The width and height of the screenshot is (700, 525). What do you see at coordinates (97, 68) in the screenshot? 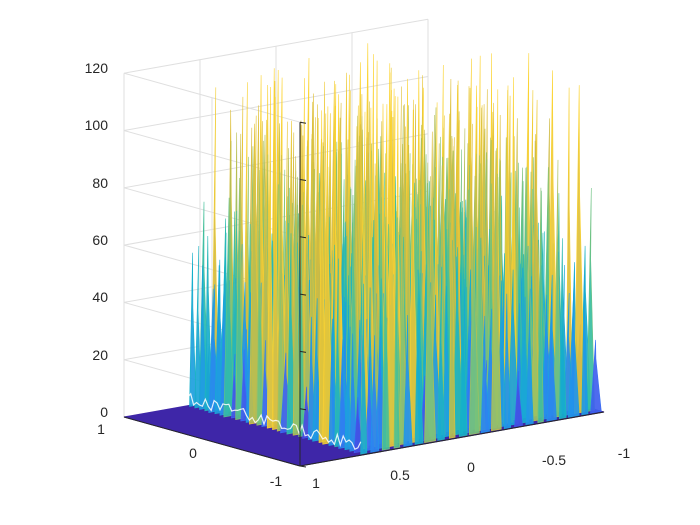
I see `z-tick-label: 120` at bounding box center [97, 68].